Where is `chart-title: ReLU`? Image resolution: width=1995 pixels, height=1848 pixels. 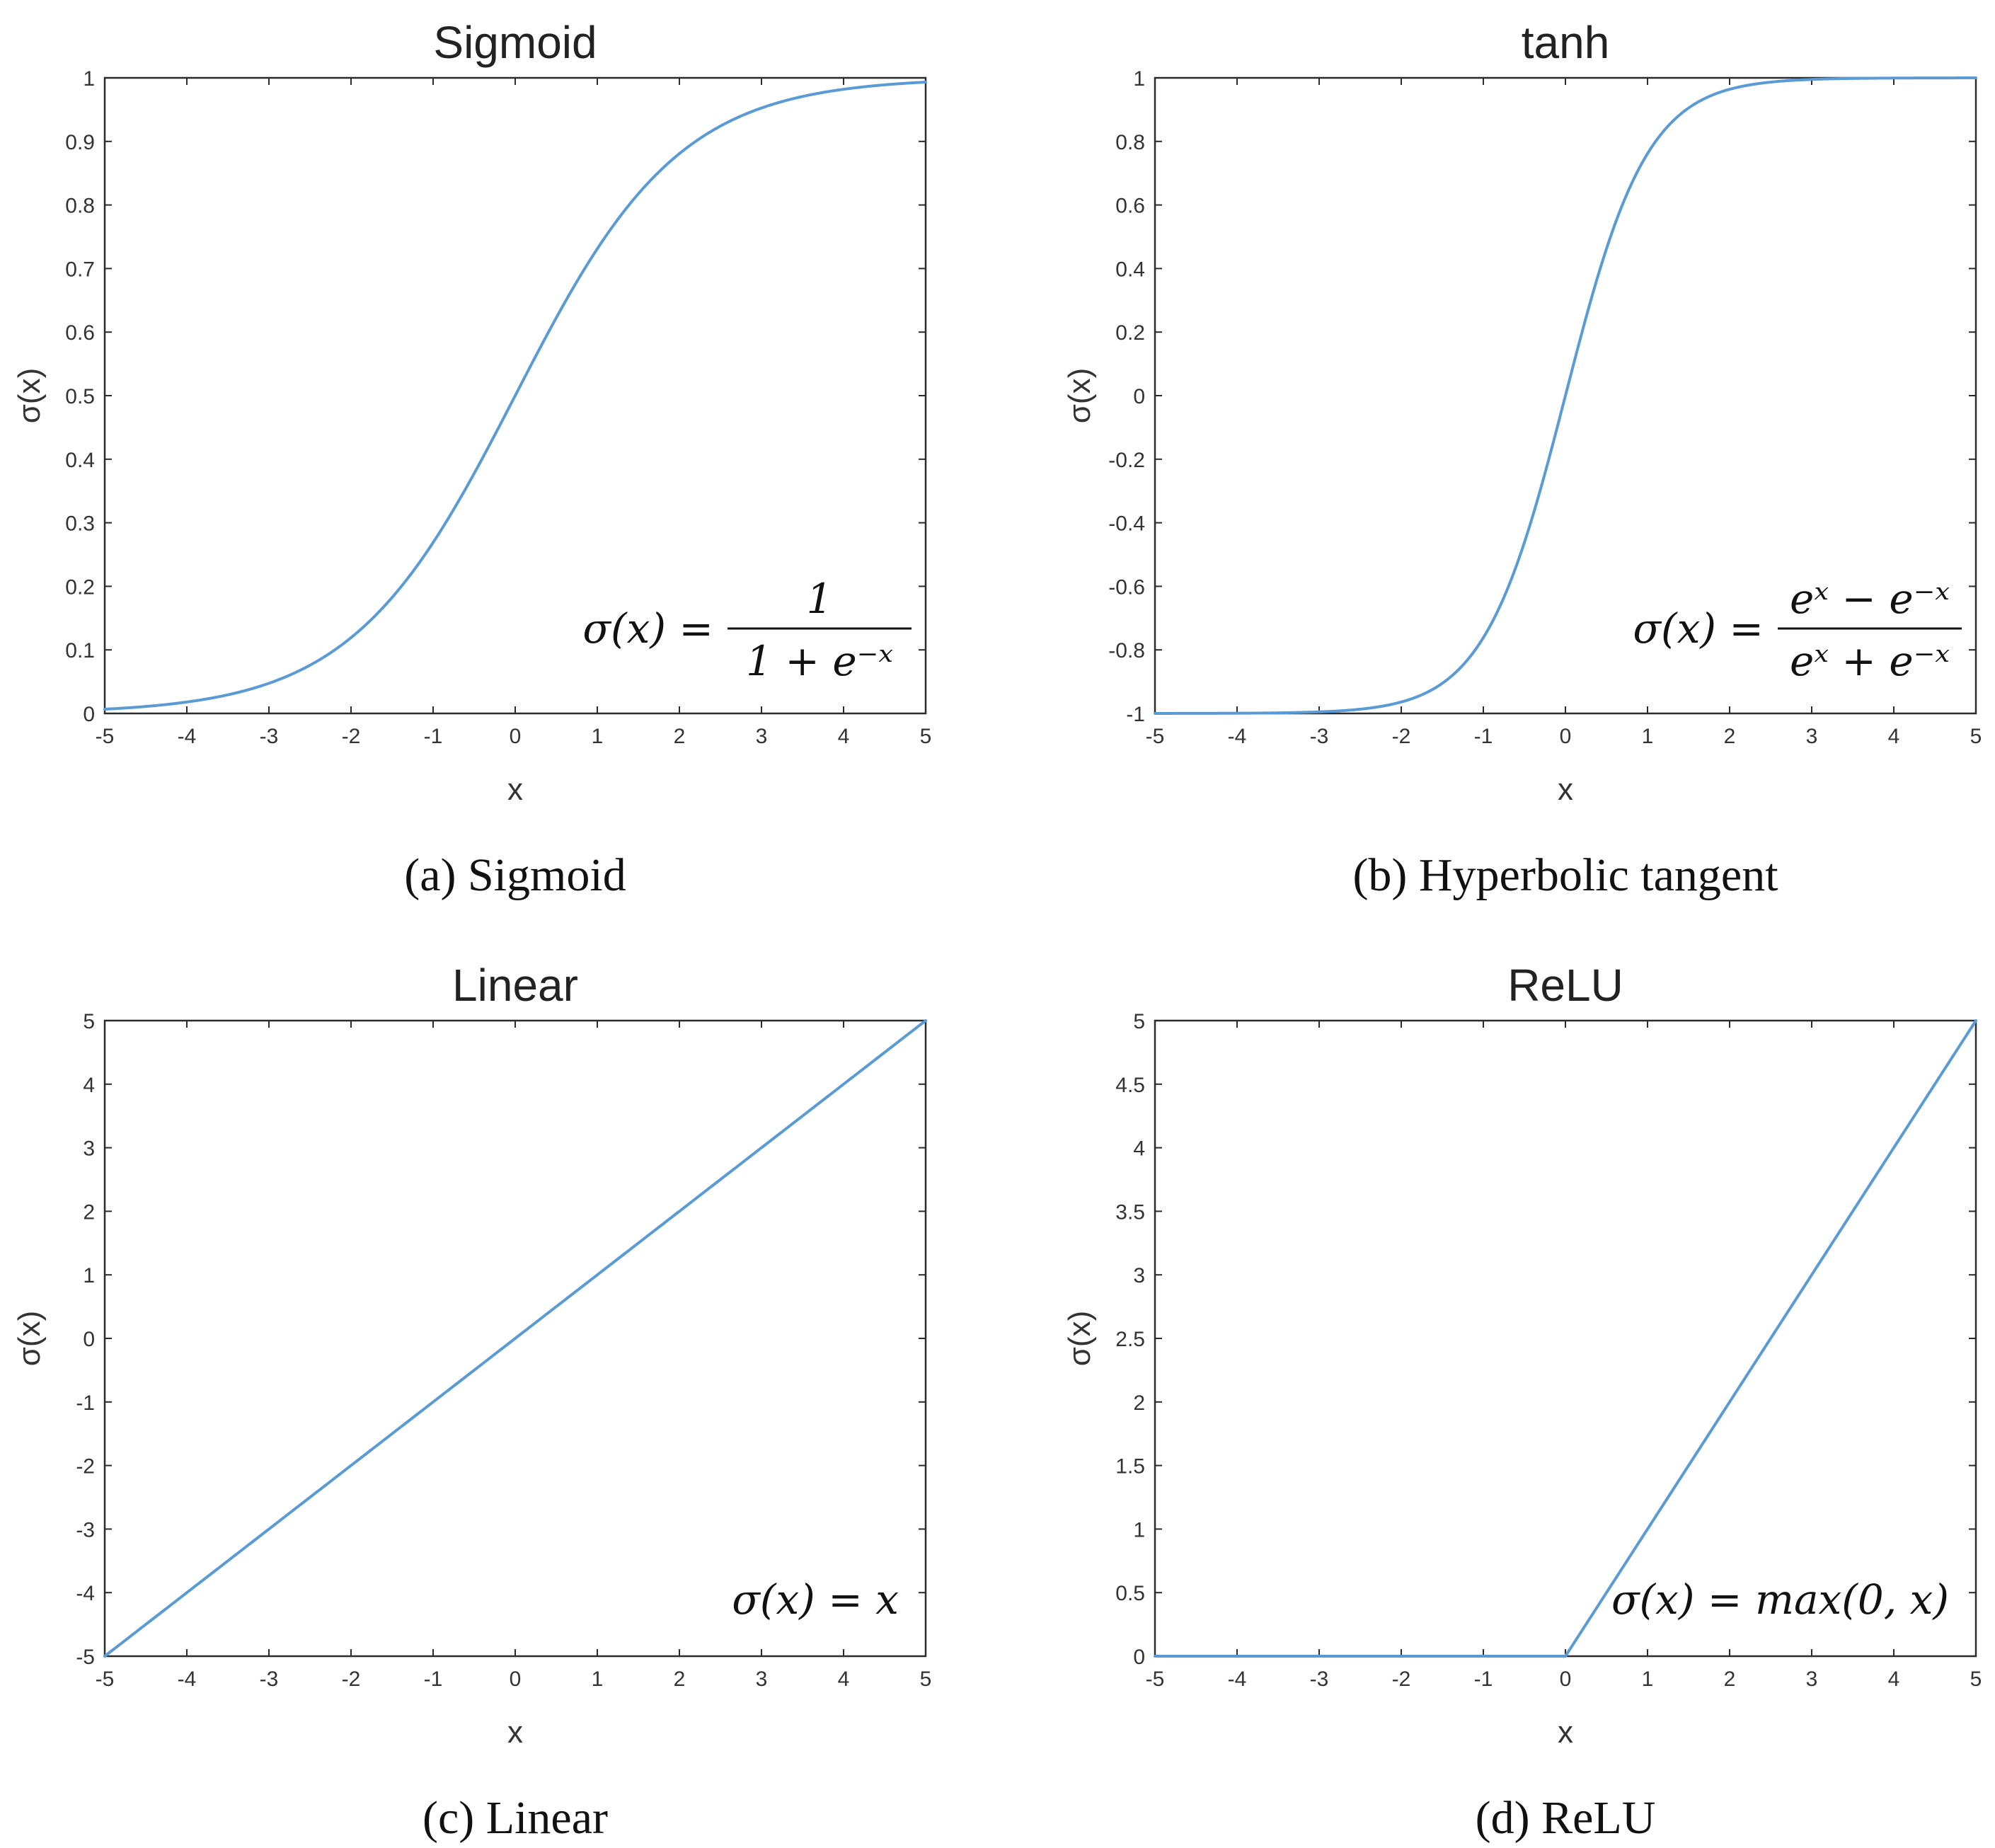
chart-title: ReLU is located at coordinates (1565, 986).